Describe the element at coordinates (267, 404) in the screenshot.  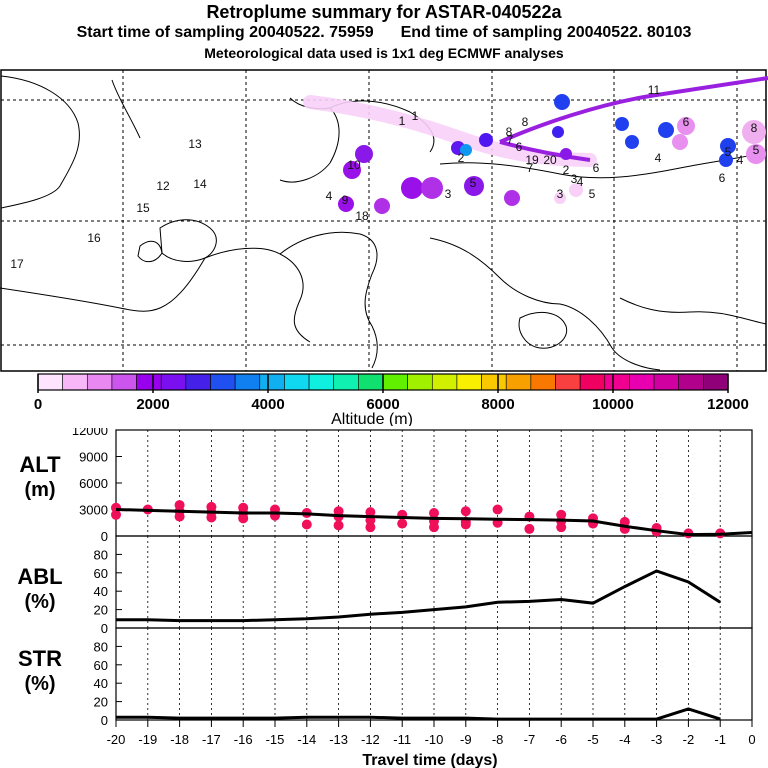
I see `colorbar-tick-label: 4000` at that location.